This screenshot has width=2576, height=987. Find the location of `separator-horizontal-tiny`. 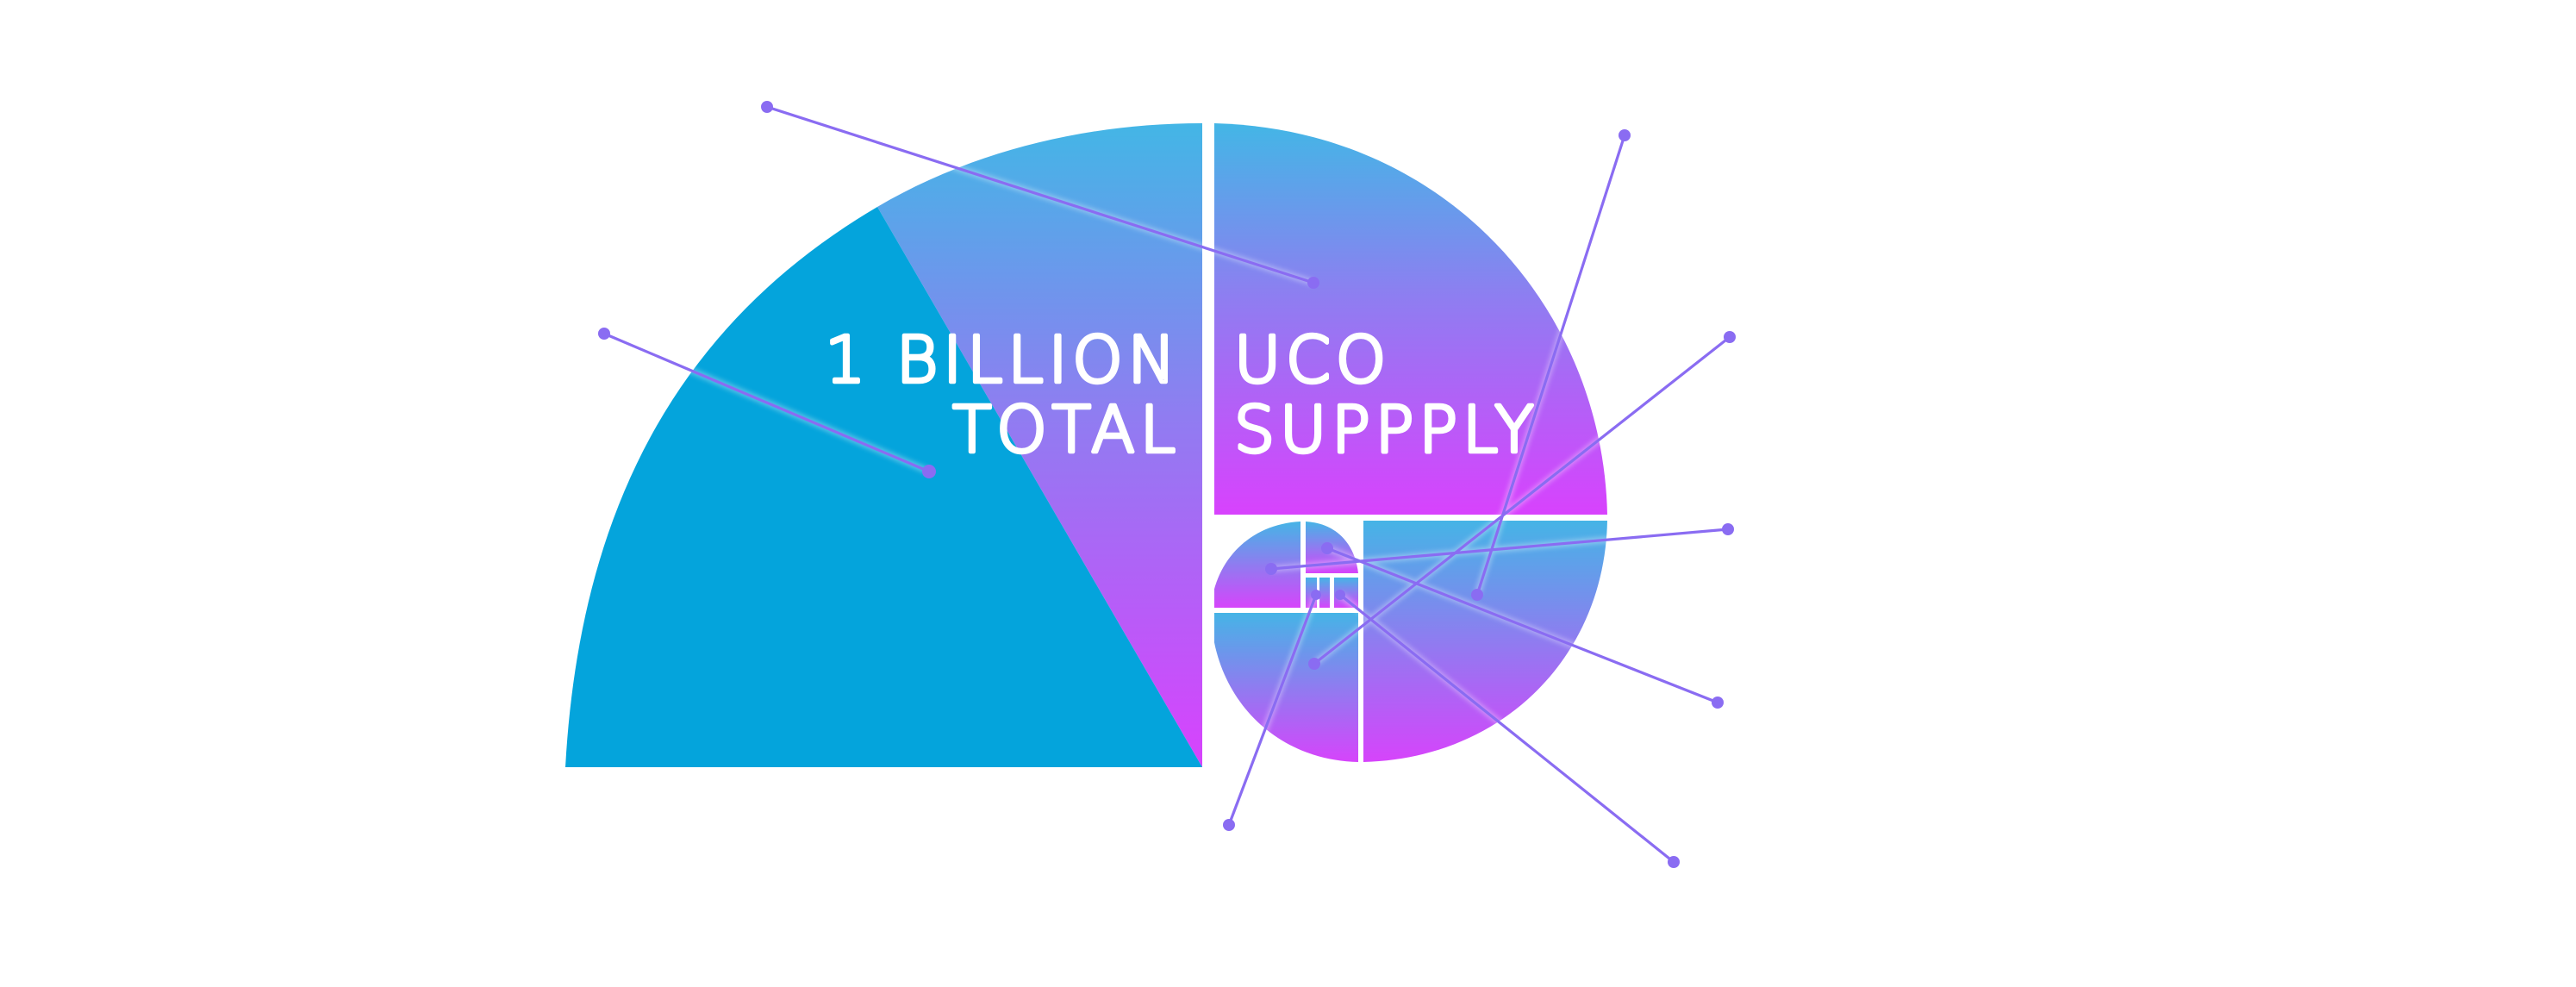

separator-horizontal-tiny is located at coordinates (1331, 575).